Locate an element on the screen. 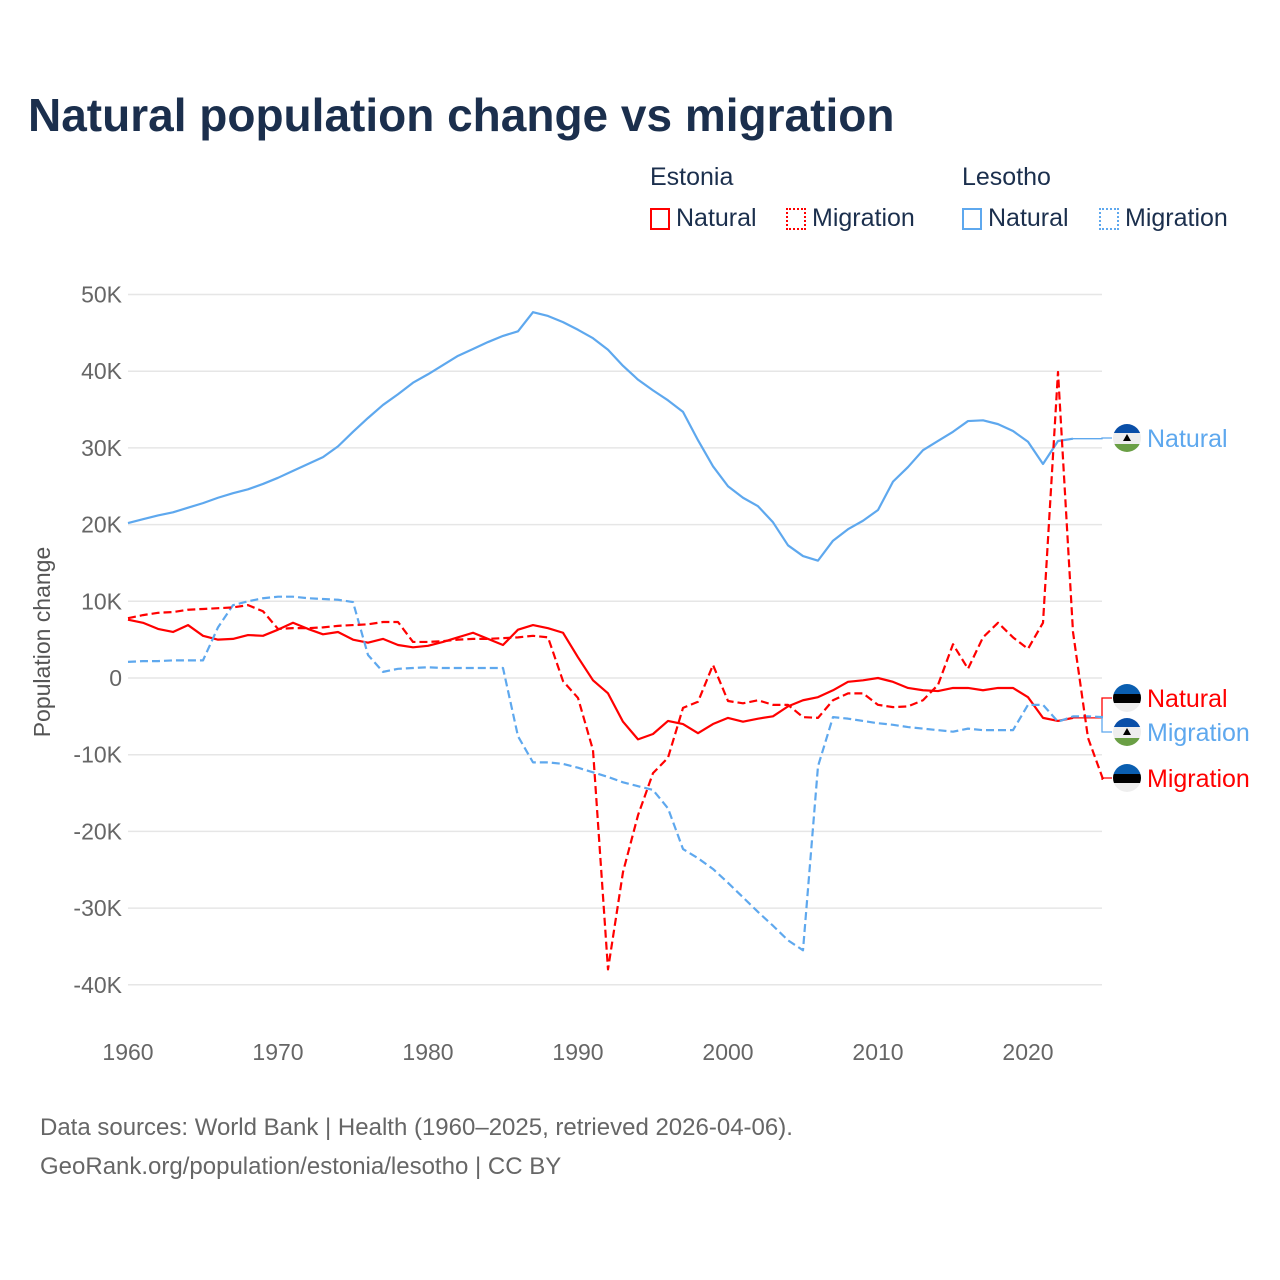 The height and width of the screenshot is (1280, 1280). legend-group-lesotho: Lesotho is located at coordinates (1006, 177).